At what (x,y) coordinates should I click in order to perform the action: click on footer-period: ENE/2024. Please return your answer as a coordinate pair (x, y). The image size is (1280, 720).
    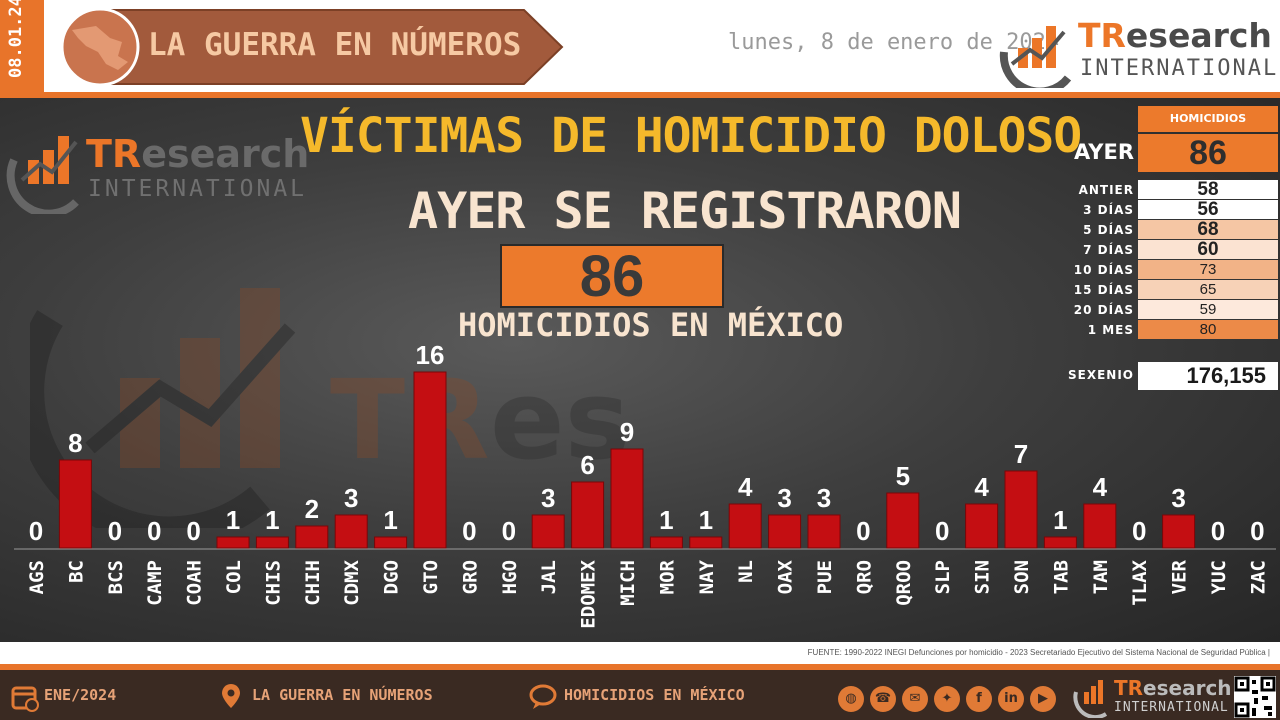
    Looking at the image, I should click on (80, 695).